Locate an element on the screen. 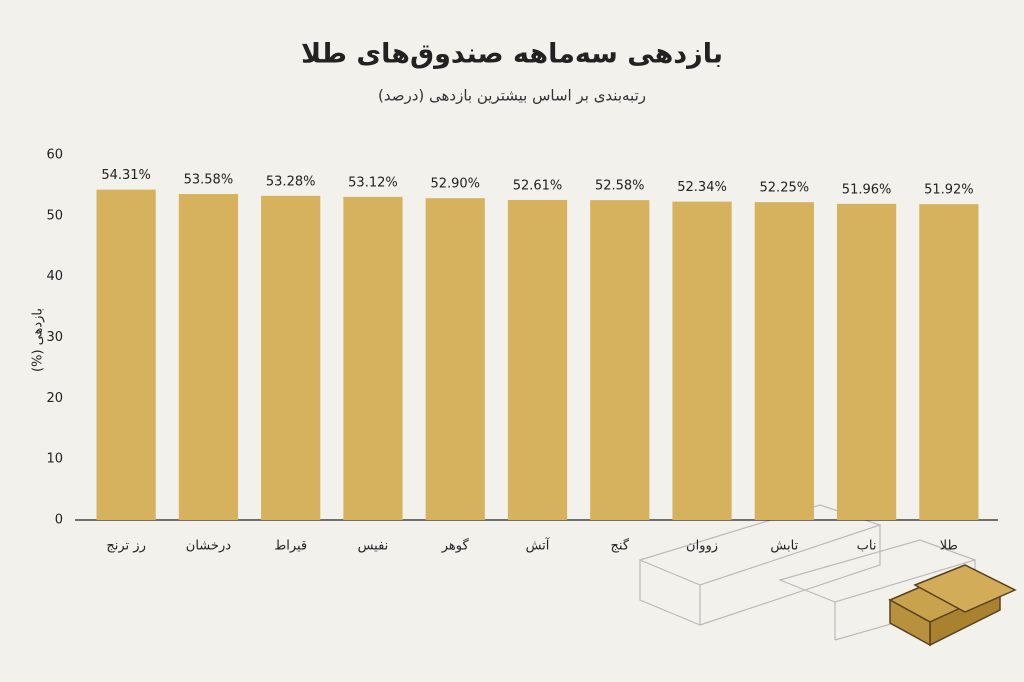 The width and height of the screenshot is (1024, 682). x-tick-label: رز ترنج is located at coordinates (126, 546).